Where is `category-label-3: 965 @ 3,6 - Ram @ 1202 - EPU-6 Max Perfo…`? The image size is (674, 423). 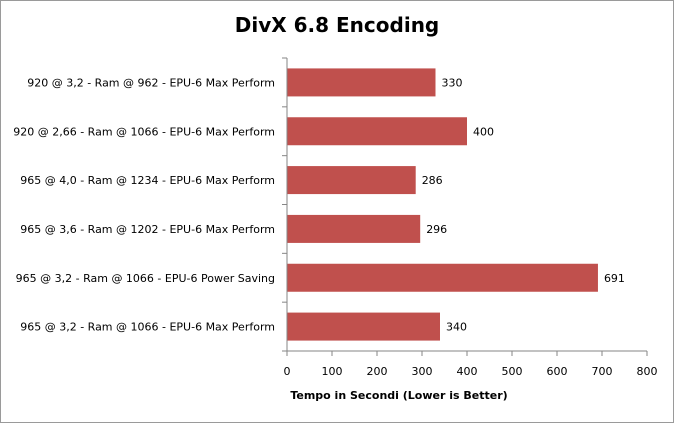 category-label-3: 965 @ 3,6 - Ram @ 1202 - EPU-6 Max Perfo… is located at coordinates (147, 229).